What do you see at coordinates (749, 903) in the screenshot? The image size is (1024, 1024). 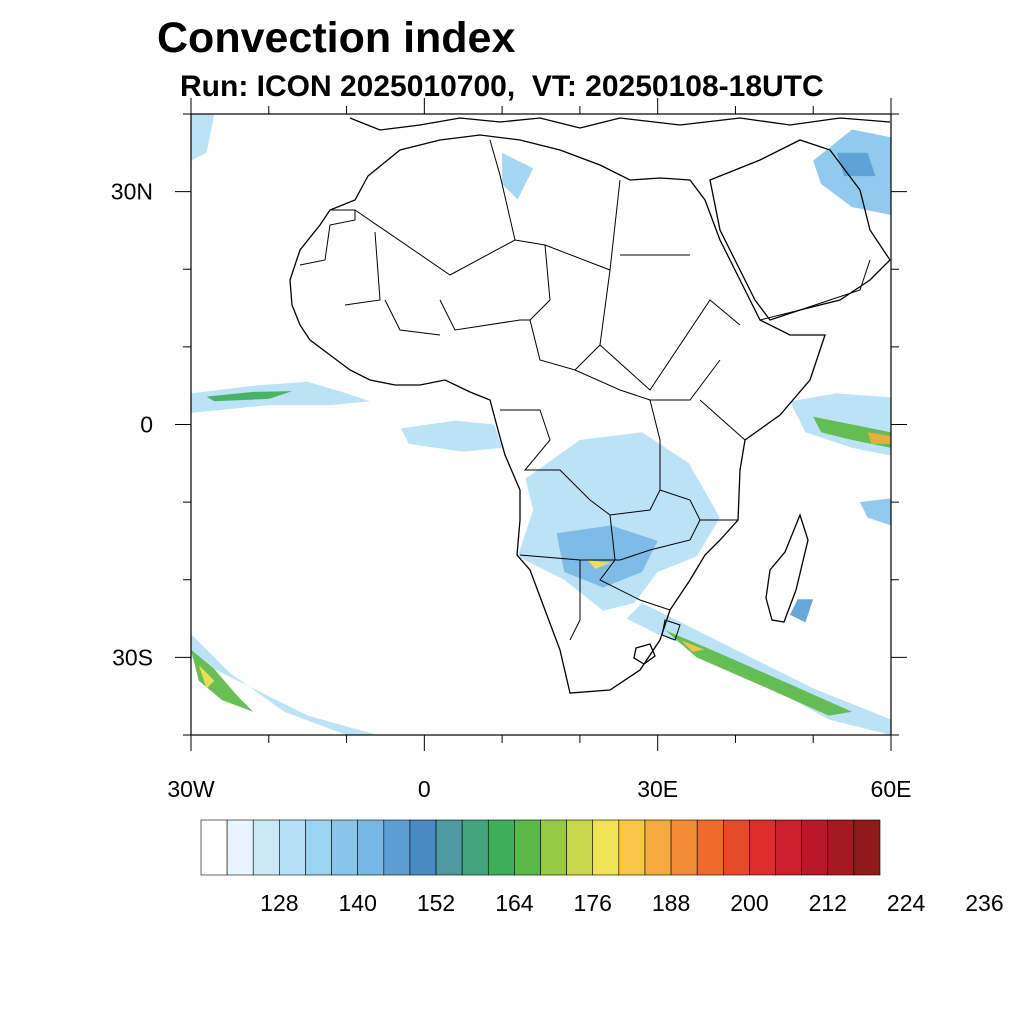 I see `colorbar-label: 200` at bounding box center [749, 903].